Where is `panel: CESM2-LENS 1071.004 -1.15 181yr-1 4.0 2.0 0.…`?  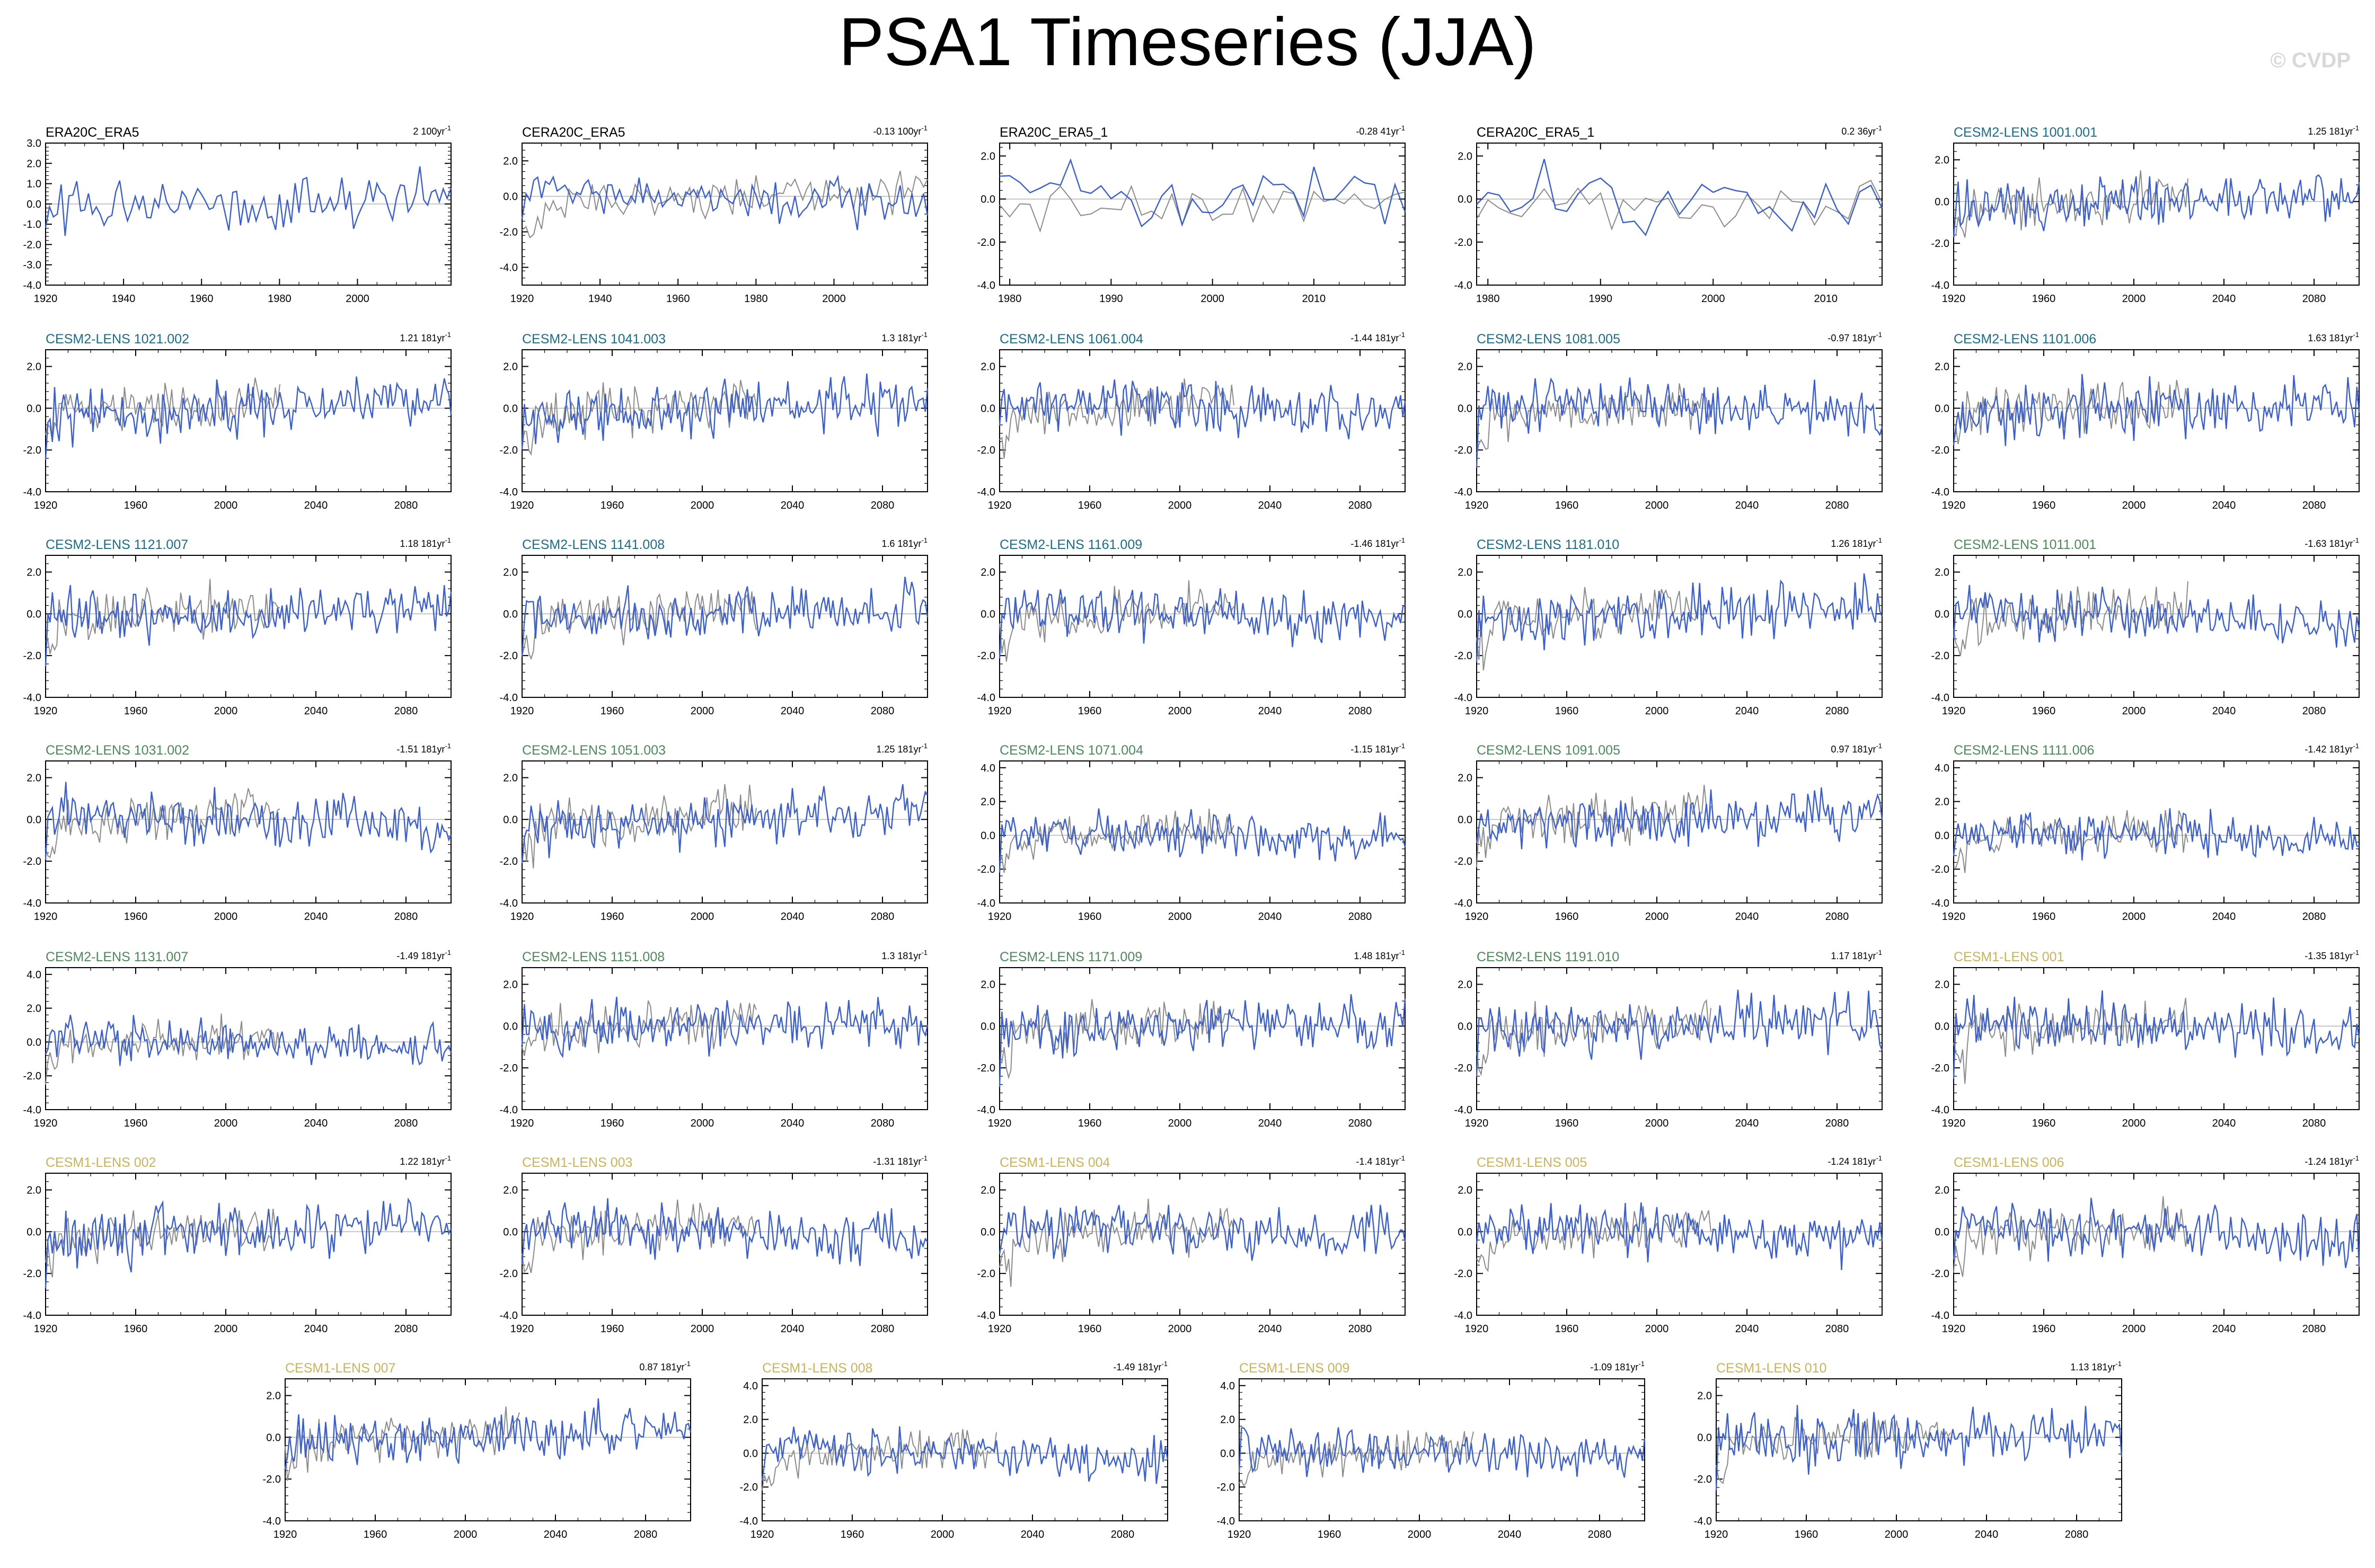 panel: CESM2-LENS 1071.004 -1.15 181yr-1 4.0 2.0 0.… is located at coordinates (1191, 832).